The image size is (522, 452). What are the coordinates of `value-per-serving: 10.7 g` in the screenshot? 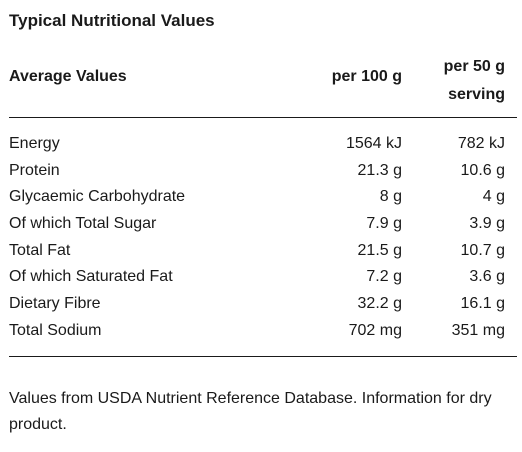 It's located at (482, 250).